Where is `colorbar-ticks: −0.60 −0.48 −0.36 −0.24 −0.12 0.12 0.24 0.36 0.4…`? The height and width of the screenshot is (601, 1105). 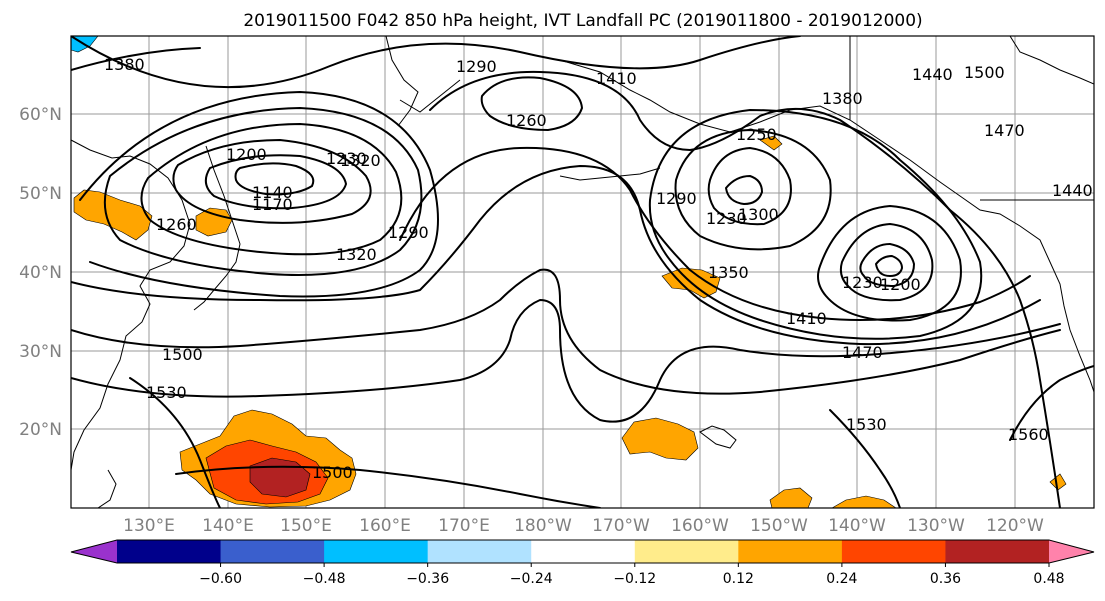
colorbar-ticks: −0.60 −0.48 −0.36 −0.24 −0.12 0.12 0.24 0.36 0.4… is located at coordinates (632, 575).